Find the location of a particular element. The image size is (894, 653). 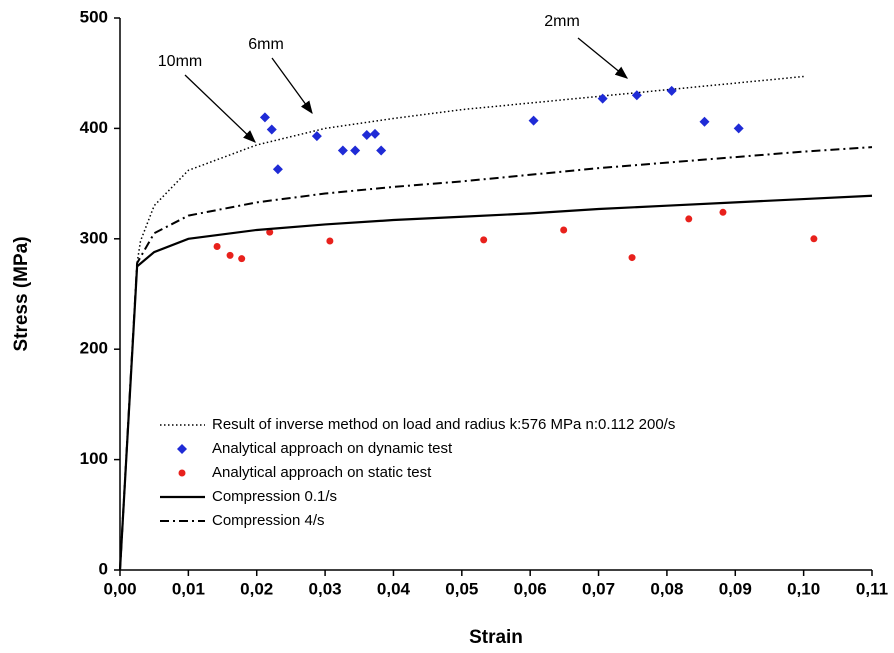

legend-label: Analytical approach on static test is located at coordinates (322, 472).